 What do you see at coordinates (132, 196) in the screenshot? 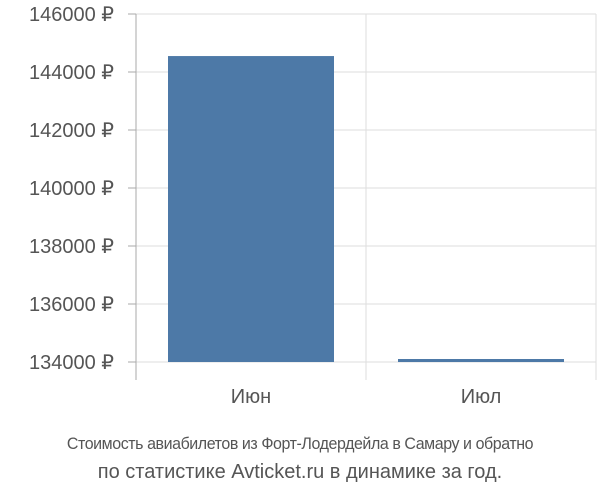
I see `axes` at bounding box center [132, 196].